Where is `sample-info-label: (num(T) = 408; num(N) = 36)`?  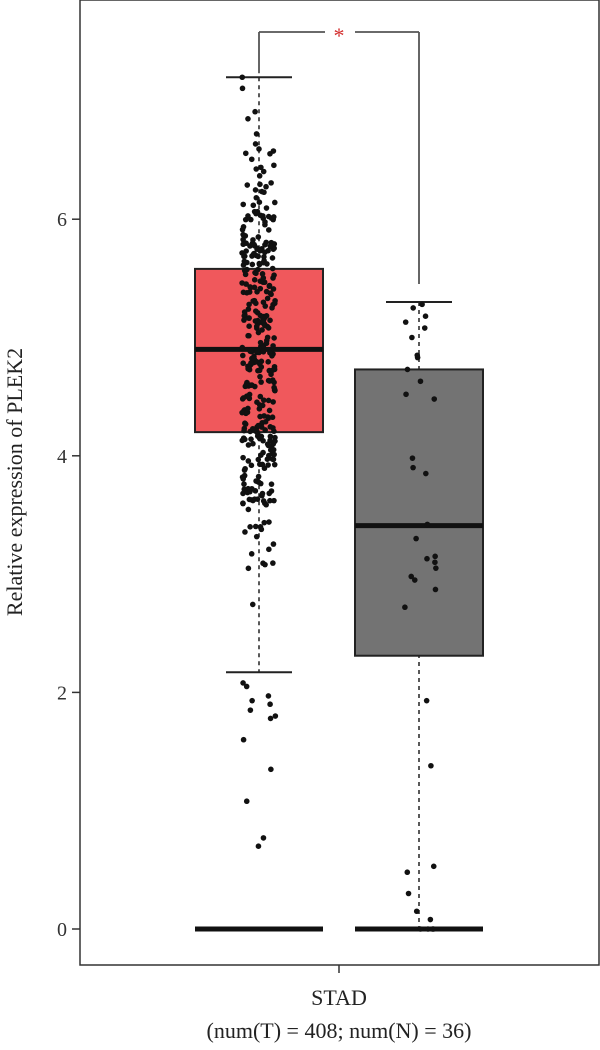 sample-info-label: (num(T) = 408; num(N) = 36) is located at coordinates (339, 1030).